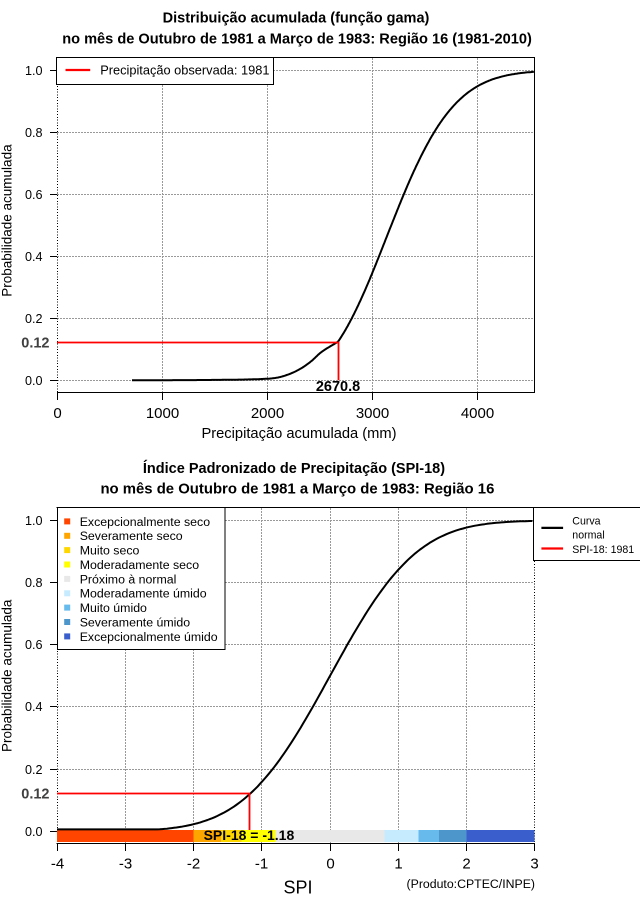 This screenshot has height=900, width=640. Describe the element at coordinates (162, 413) in the screenshot. I see `svg-text: 1000` at that location.